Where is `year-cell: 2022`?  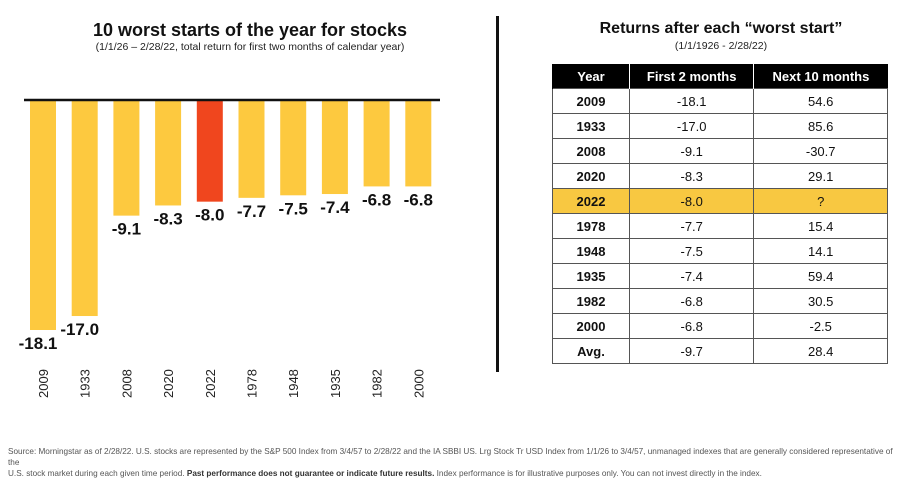
year-cell: 2022 is located at coordinates (591, 201).